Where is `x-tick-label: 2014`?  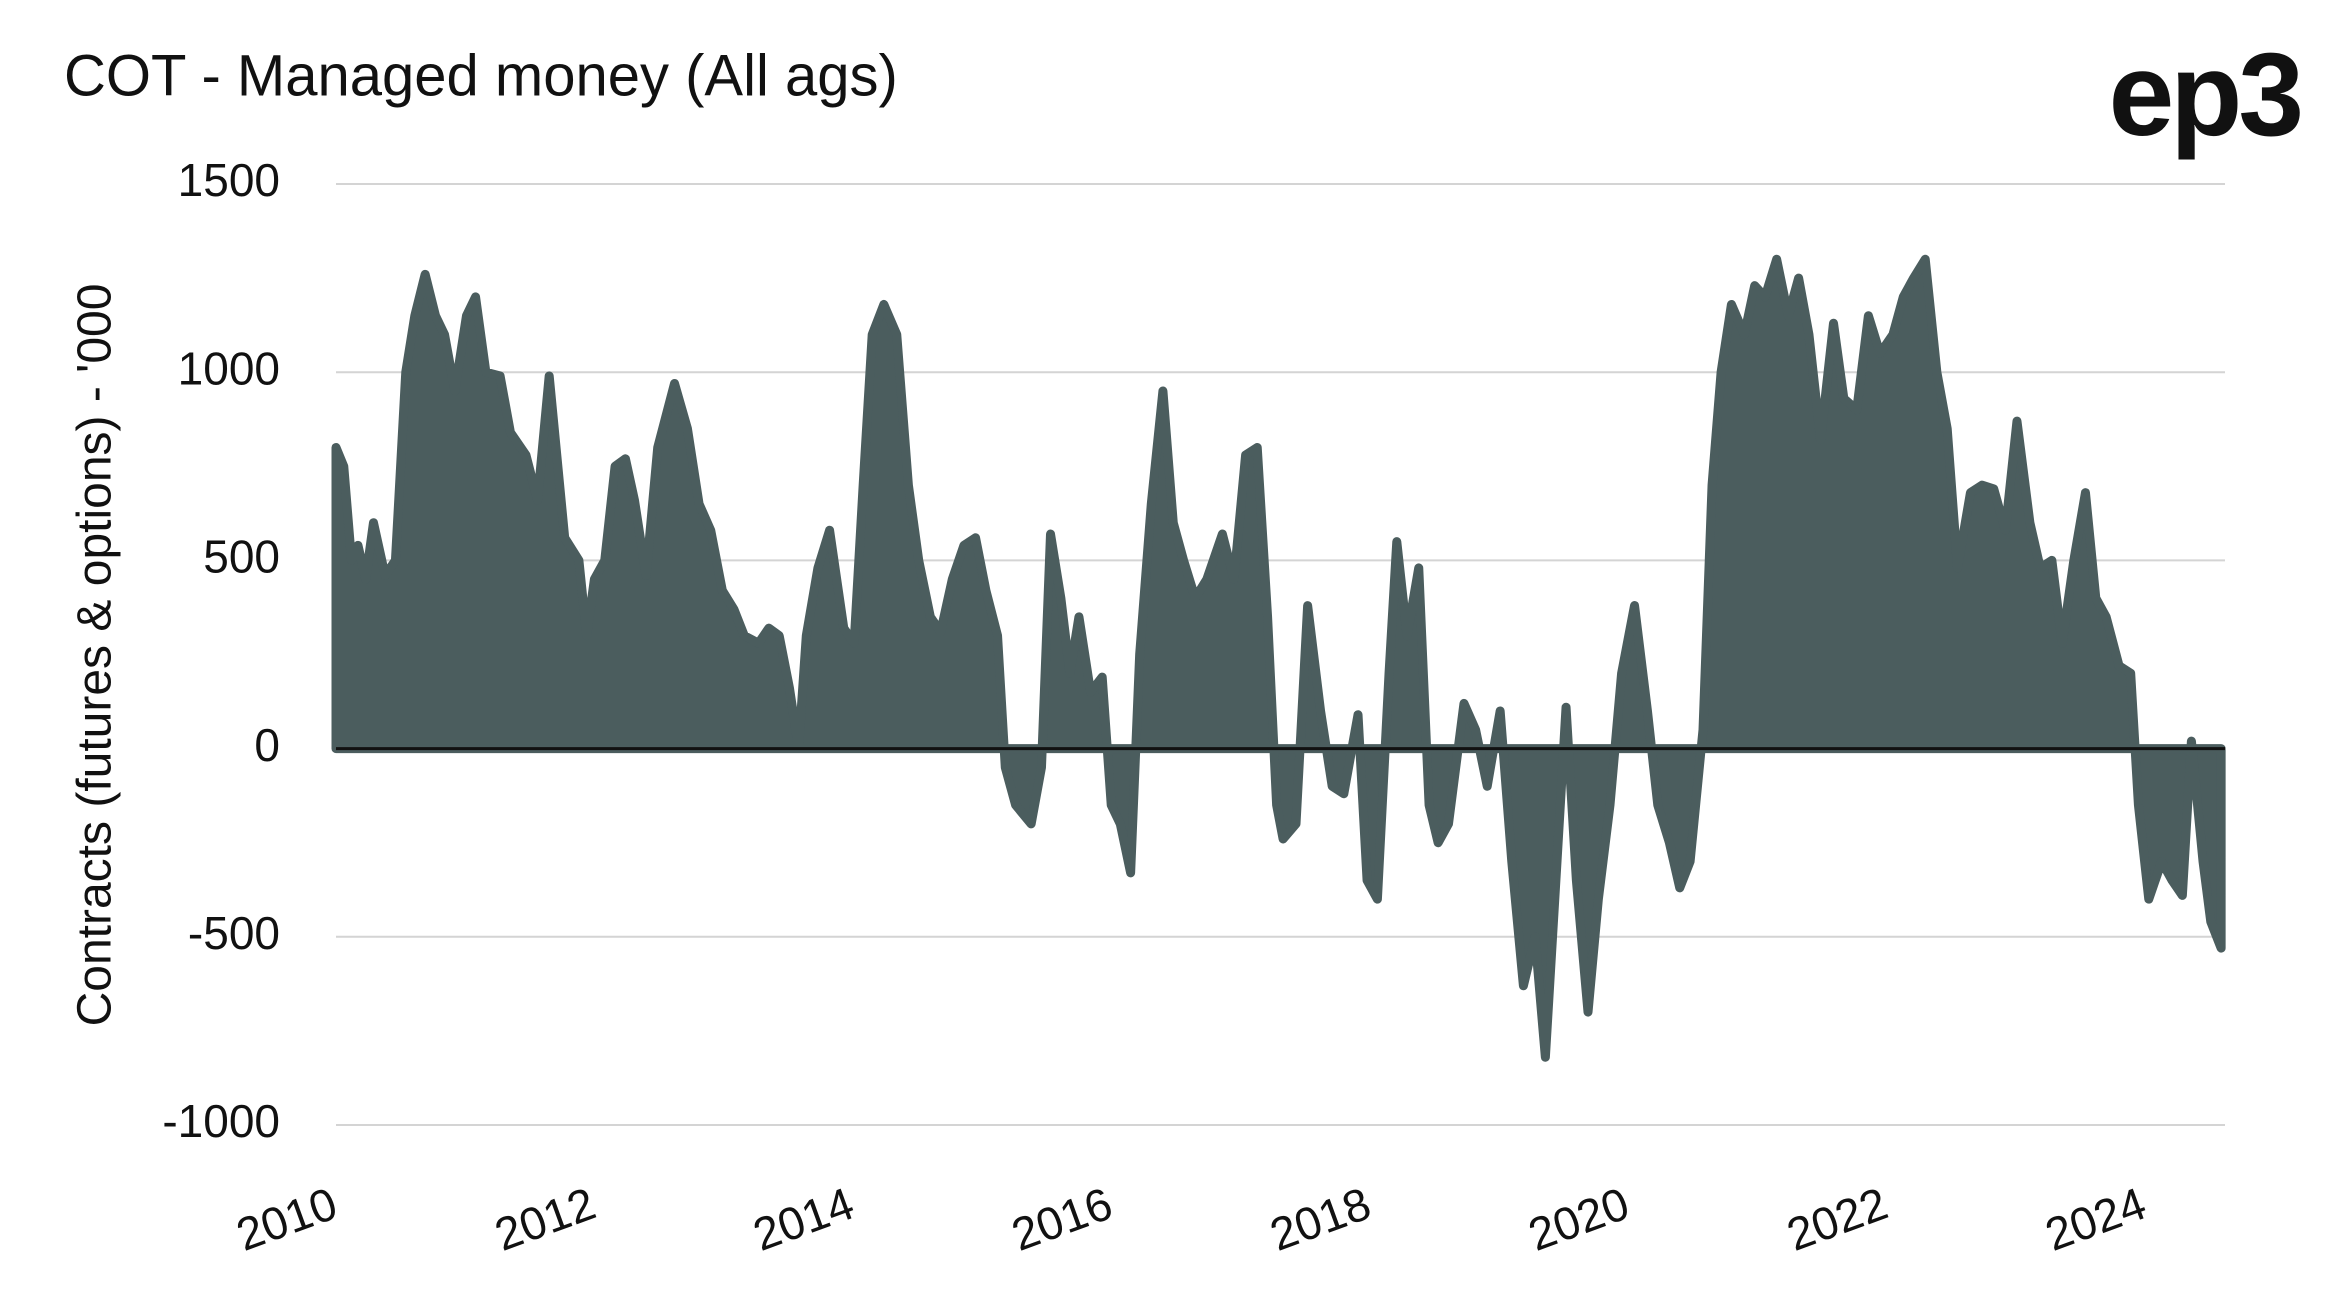
x-tick-label: 2014 is located at coordinates (803, 1219).